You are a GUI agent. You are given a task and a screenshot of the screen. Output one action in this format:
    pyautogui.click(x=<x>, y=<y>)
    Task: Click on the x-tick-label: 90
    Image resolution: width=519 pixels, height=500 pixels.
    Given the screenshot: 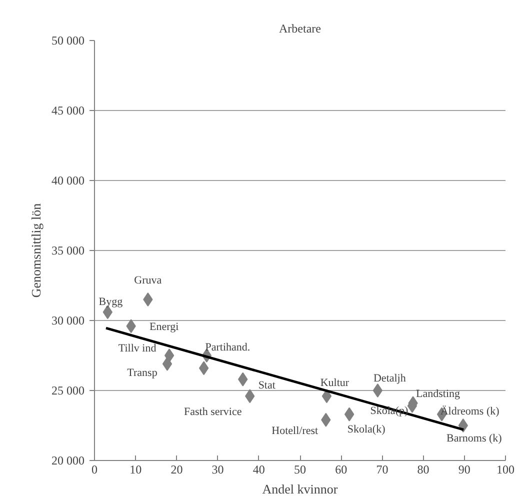 What is the action you would take?
    pyautogui.click(x=464, y=469)
    